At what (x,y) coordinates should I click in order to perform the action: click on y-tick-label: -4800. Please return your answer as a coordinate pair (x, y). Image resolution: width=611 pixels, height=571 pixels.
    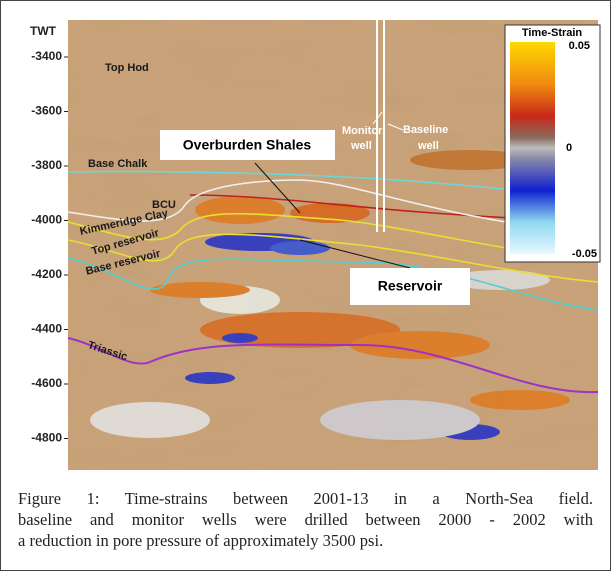
    Looking at the image, I should click on (46, 438).